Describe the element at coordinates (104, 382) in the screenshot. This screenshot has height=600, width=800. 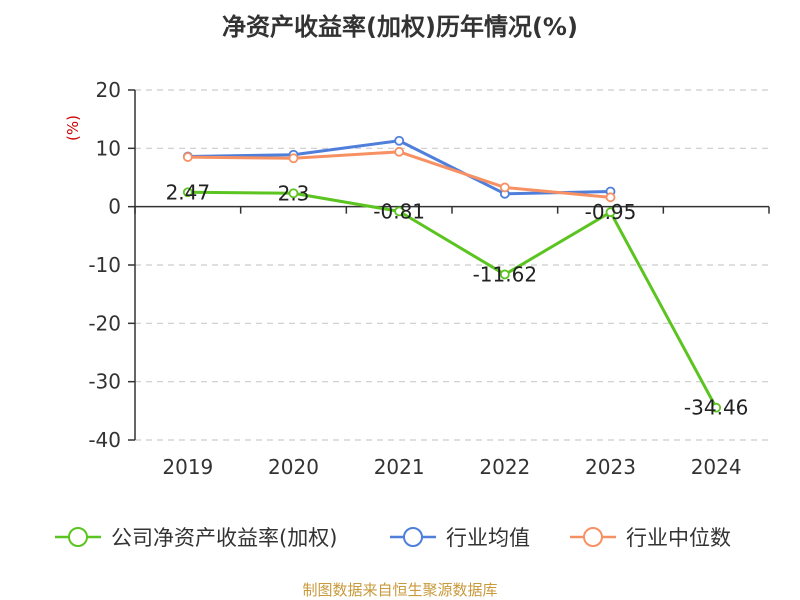
I see `y-tick-label: -30` at that location.